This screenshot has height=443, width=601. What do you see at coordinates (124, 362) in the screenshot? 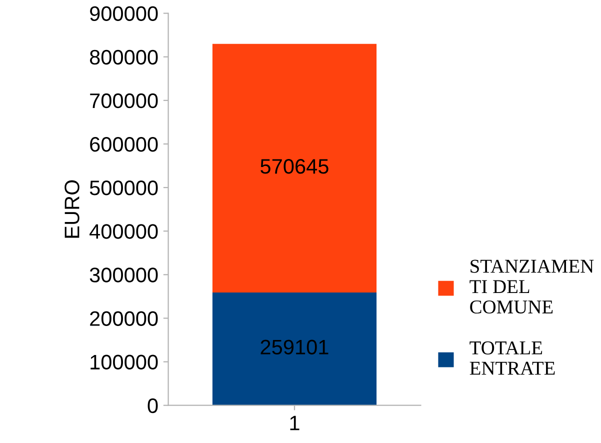
I see `y-tick-label: 100000` at bounding box center [124, 362].